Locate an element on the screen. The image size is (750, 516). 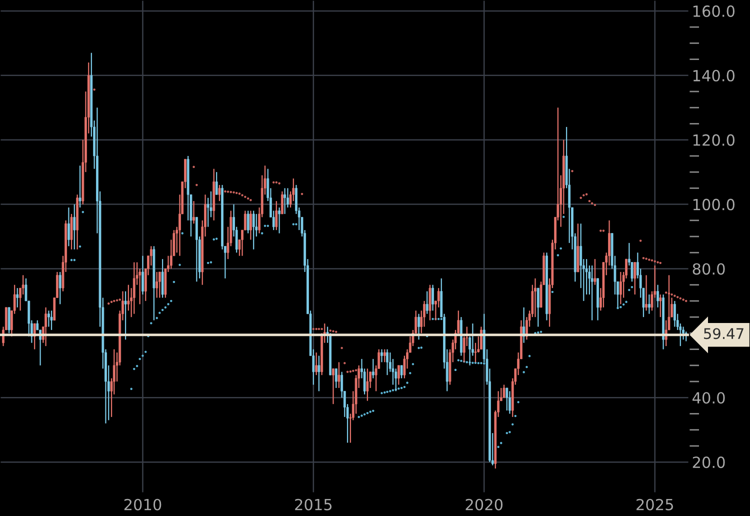
y-tick-label: 20.0 is located at coordinates (708, 462).